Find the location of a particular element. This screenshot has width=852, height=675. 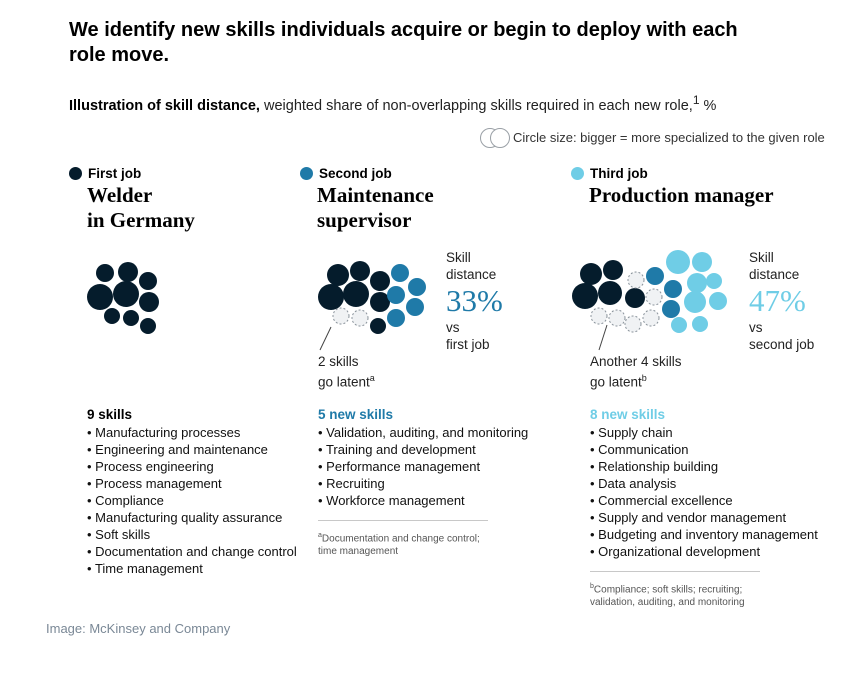

first-job-skill-count: 9 skills is located at coordinates (110, 414).